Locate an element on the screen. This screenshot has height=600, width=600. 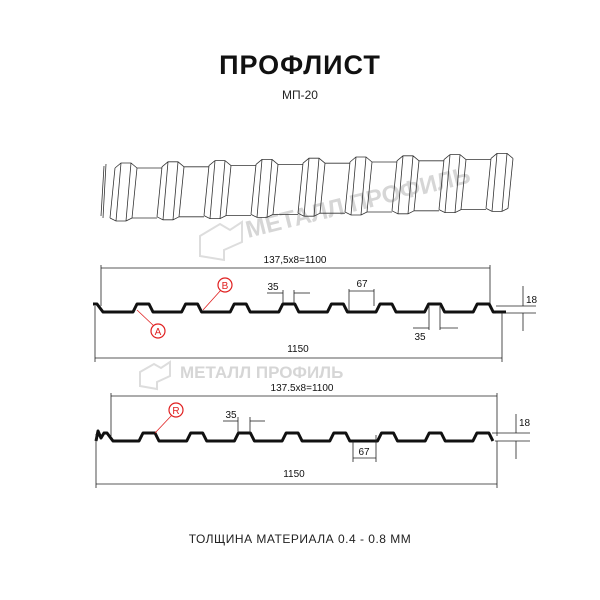
marker-b is located at coordinates (225, 285).